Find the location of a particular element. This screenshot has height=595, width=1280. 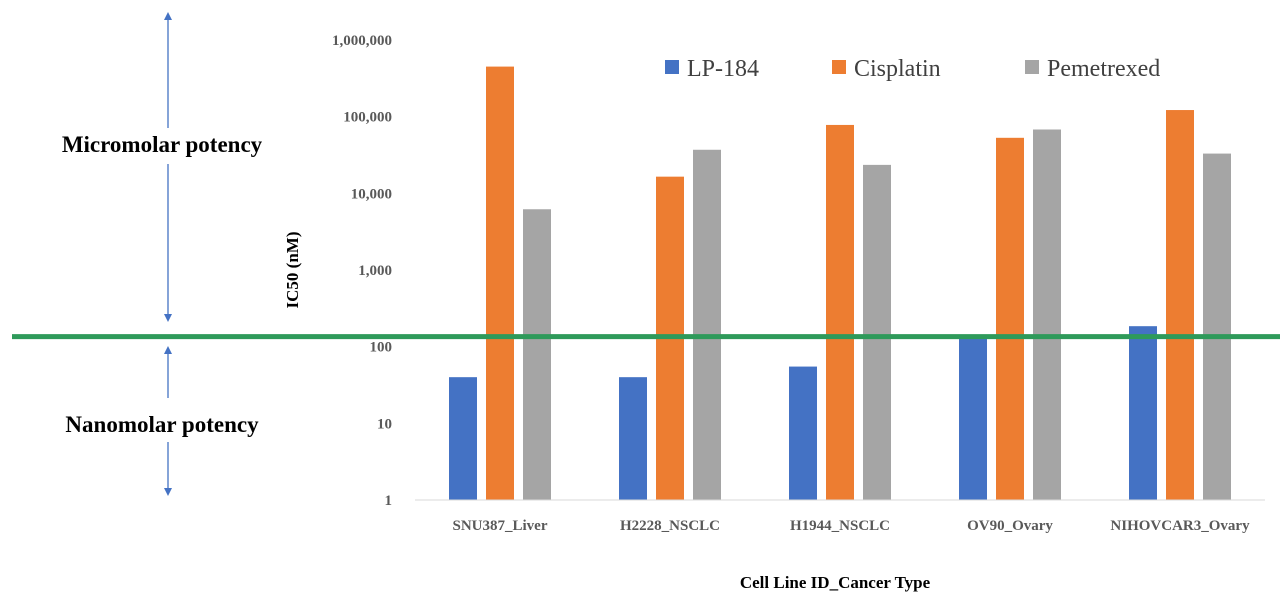

y-tick-label: 100 is located at coordinates (381, 348).